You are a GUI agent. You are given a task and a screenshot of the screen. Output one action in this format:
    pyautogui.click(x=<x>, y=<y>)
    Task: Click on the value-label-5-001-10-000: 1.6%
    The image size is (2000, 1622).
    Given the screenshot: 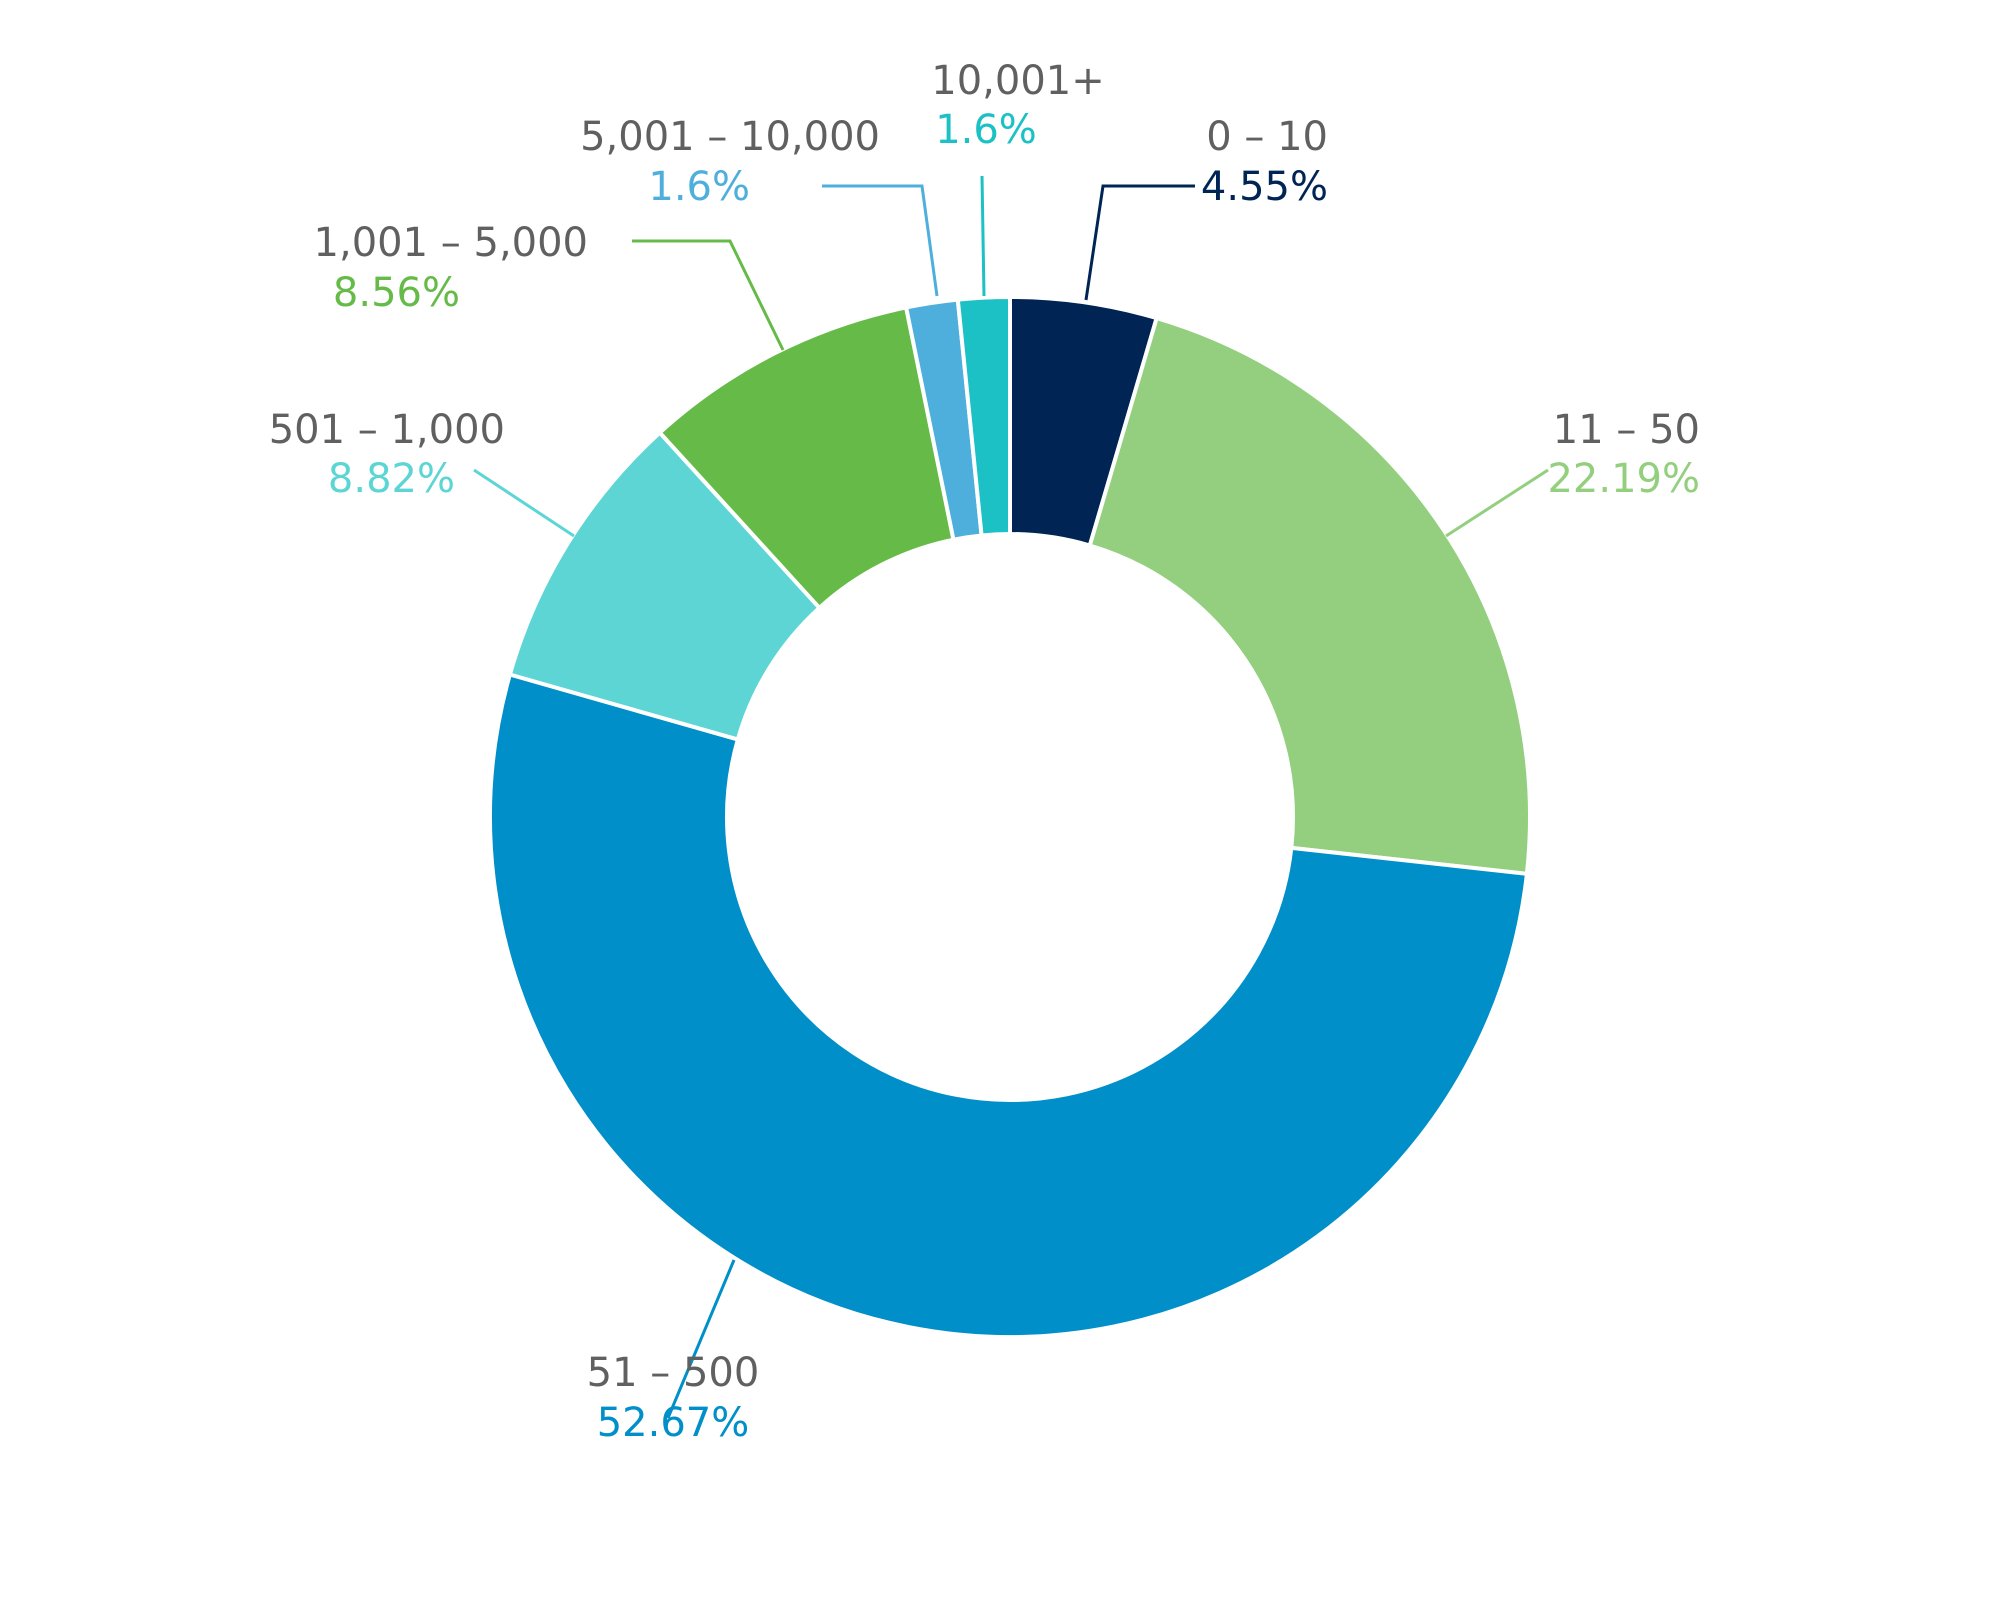 What is the action you would take?
    pyautogui.click(x=699, y=187)
    